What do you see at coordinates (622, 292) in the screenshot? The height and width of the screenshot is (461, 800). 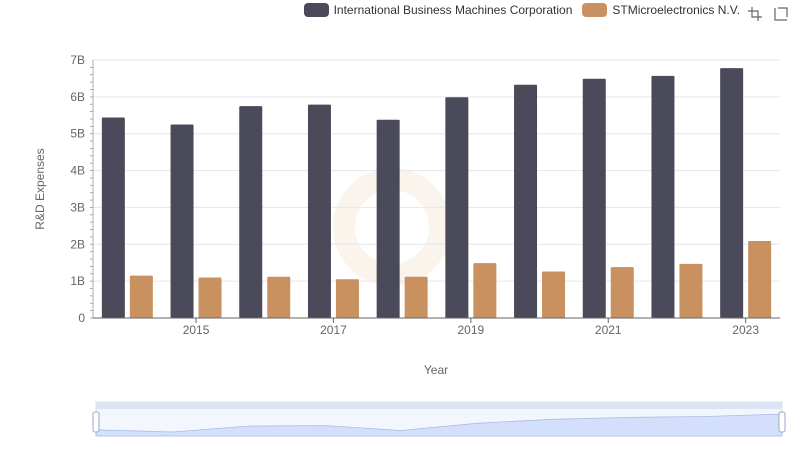 I see `bar-stm-2021` at bounding box center [622, 292].